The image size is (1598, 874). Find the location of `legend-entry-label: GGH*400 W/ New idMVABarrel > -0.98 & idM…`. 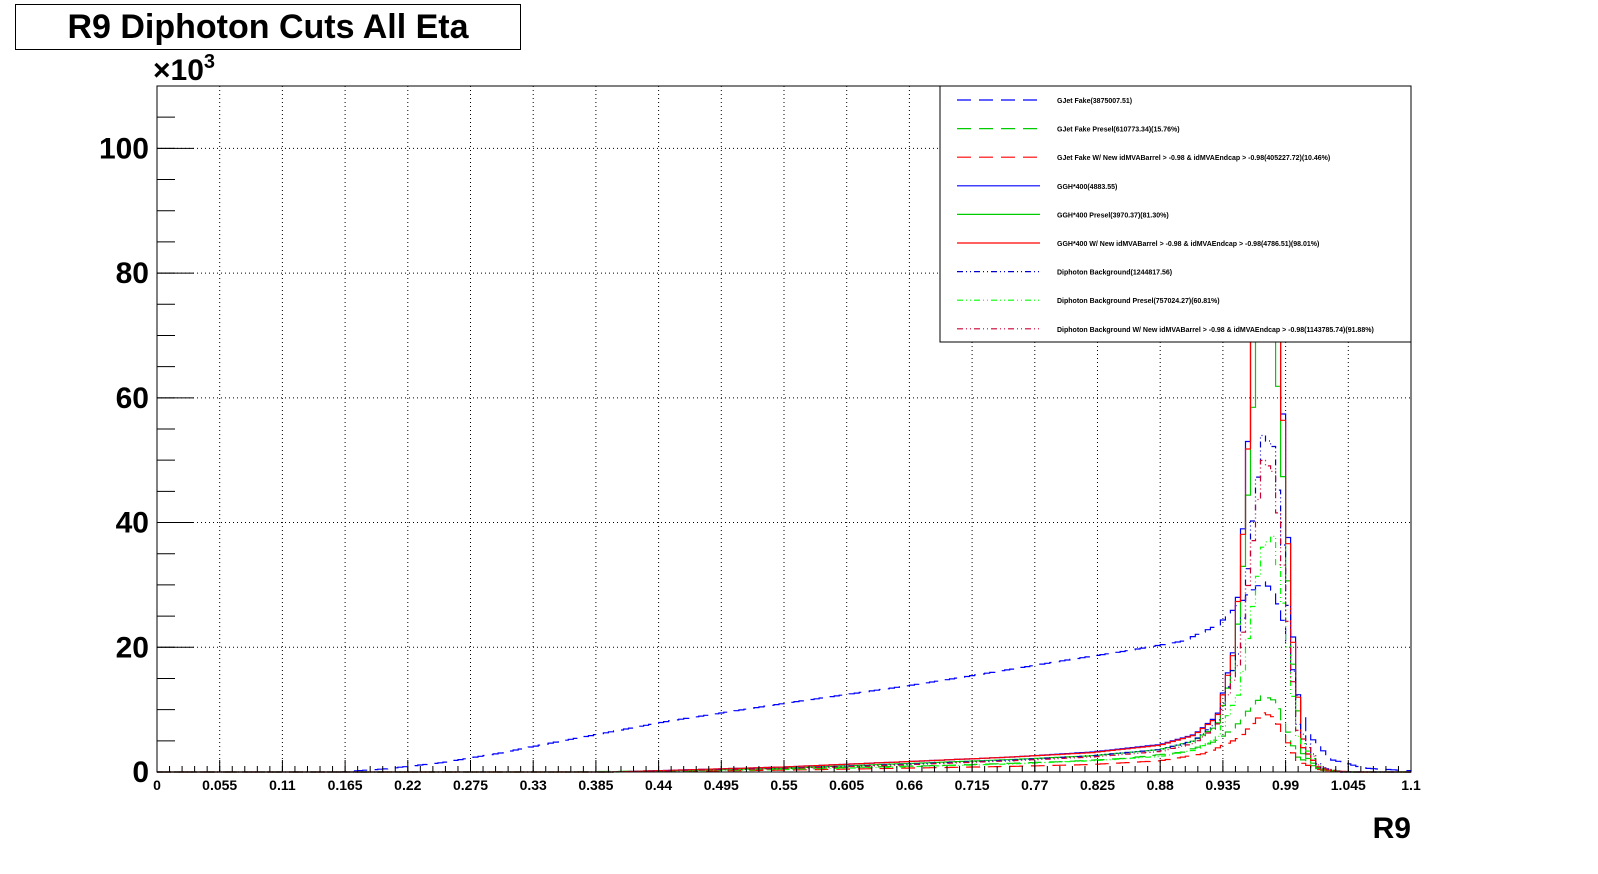

legend-entry-label: GGH*400 W/ New idMVABarrel > -0.98 & idM… is located at coordinates (1188, 244).